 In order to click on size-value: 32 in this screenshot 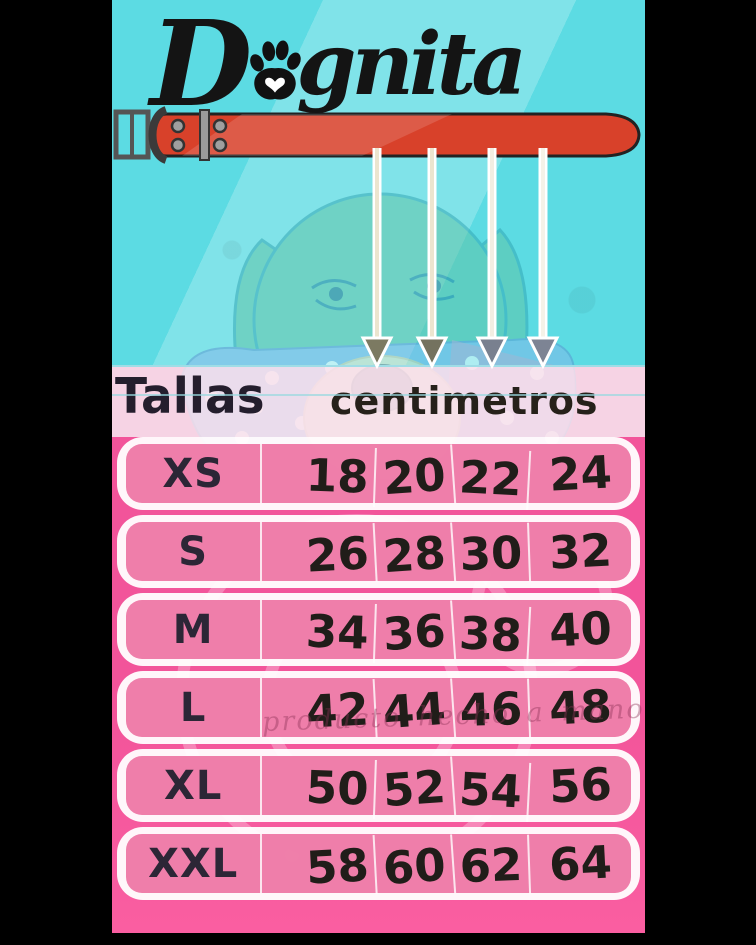, I will do `click(580, 551)`.